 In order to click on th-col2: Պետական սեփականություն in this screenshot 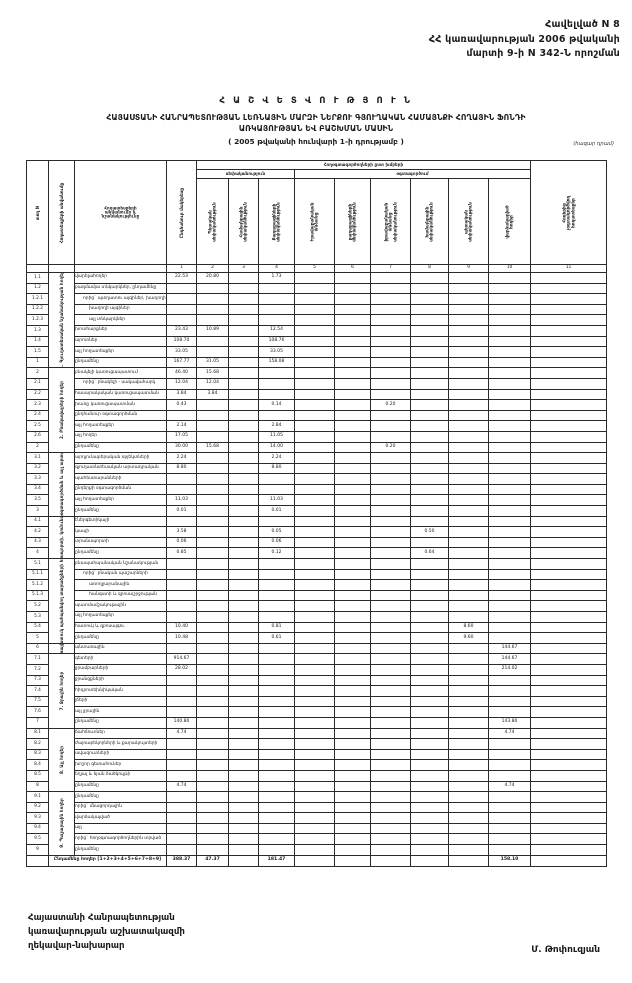, I will do `click(212, 221)`.